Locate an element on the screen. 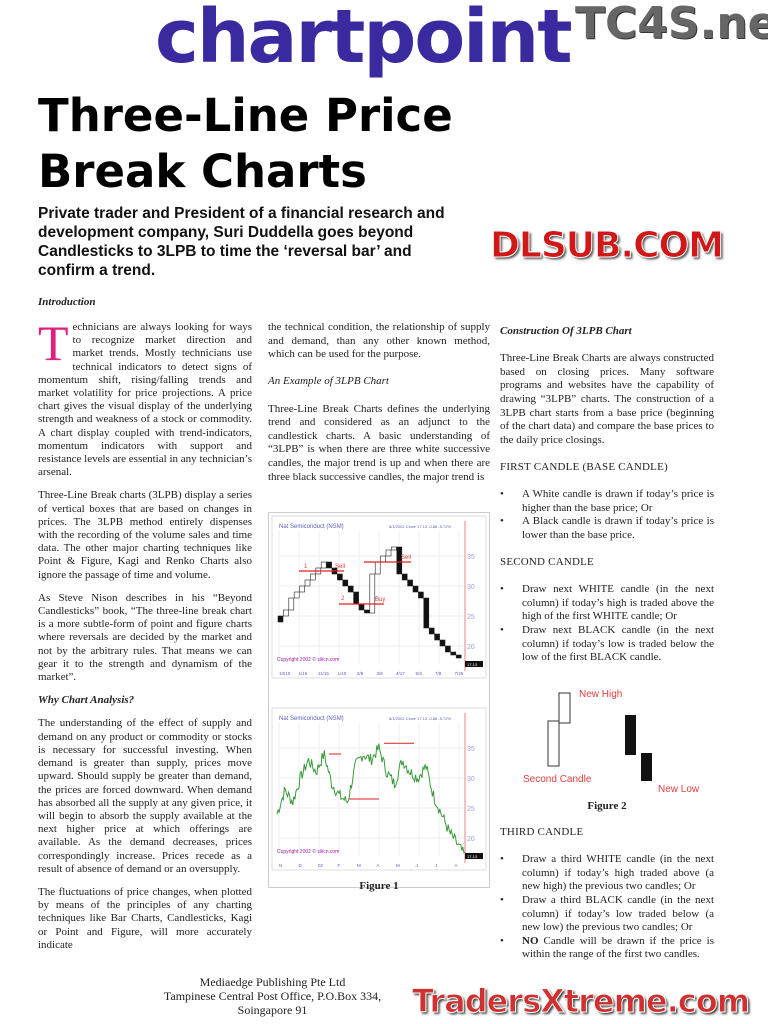 This screenshot has height=1024, width=768. title-line-2: Break Charts is located at coordinates (202, 171).